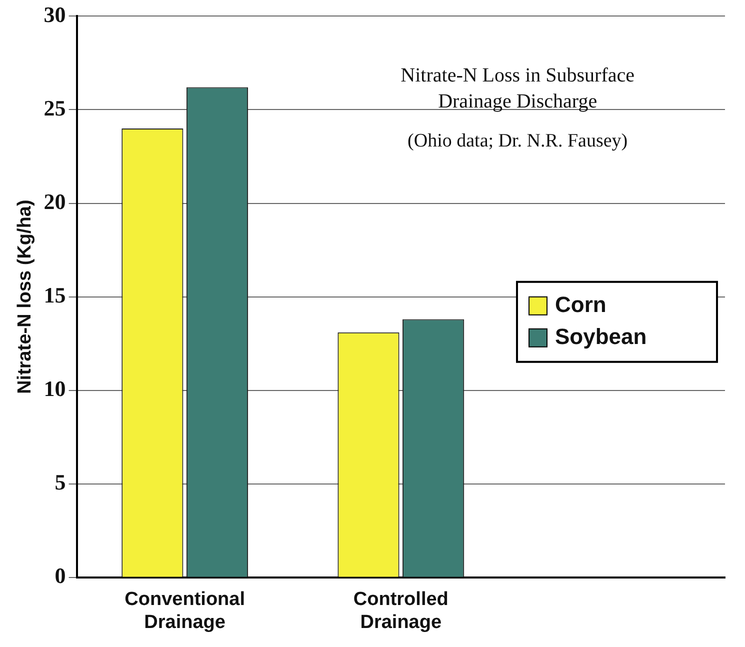  What do you see at coordinates (55, 14) in the screenshot?
I see `y-tick-label: 30` at bounding box center [55, 14].